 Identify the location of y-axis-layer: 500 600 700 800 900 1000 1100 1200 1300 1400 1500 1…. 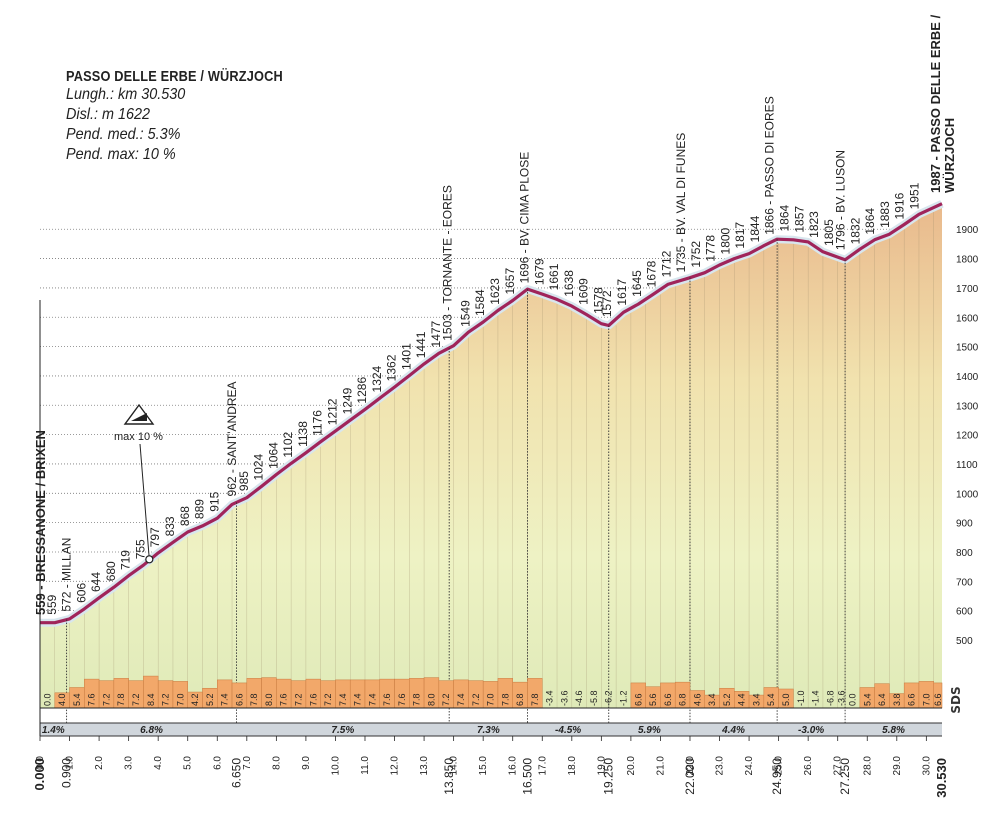
(967, 436).